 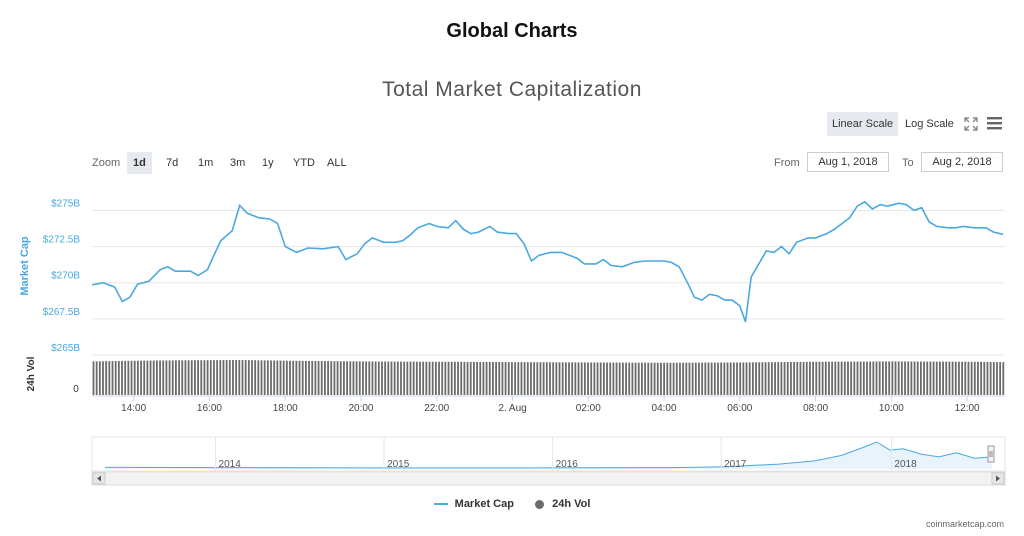 I want to click on x-tick-label: 02:00, so click(x=588, y=408).